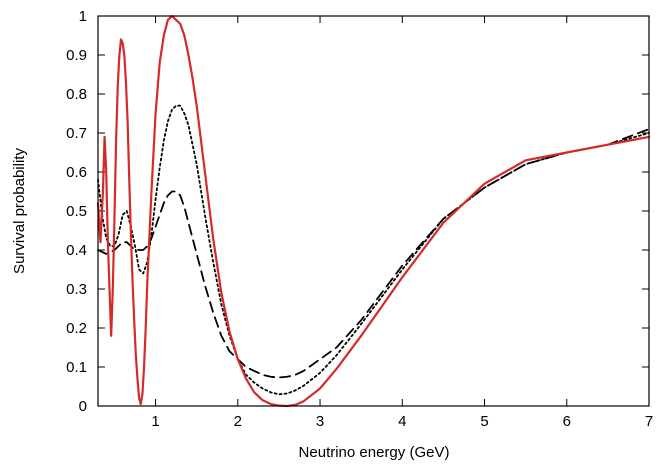 This screenshot has height=466, width=665. I want to click on y-tick-label: 0.8, so click(76, 94).